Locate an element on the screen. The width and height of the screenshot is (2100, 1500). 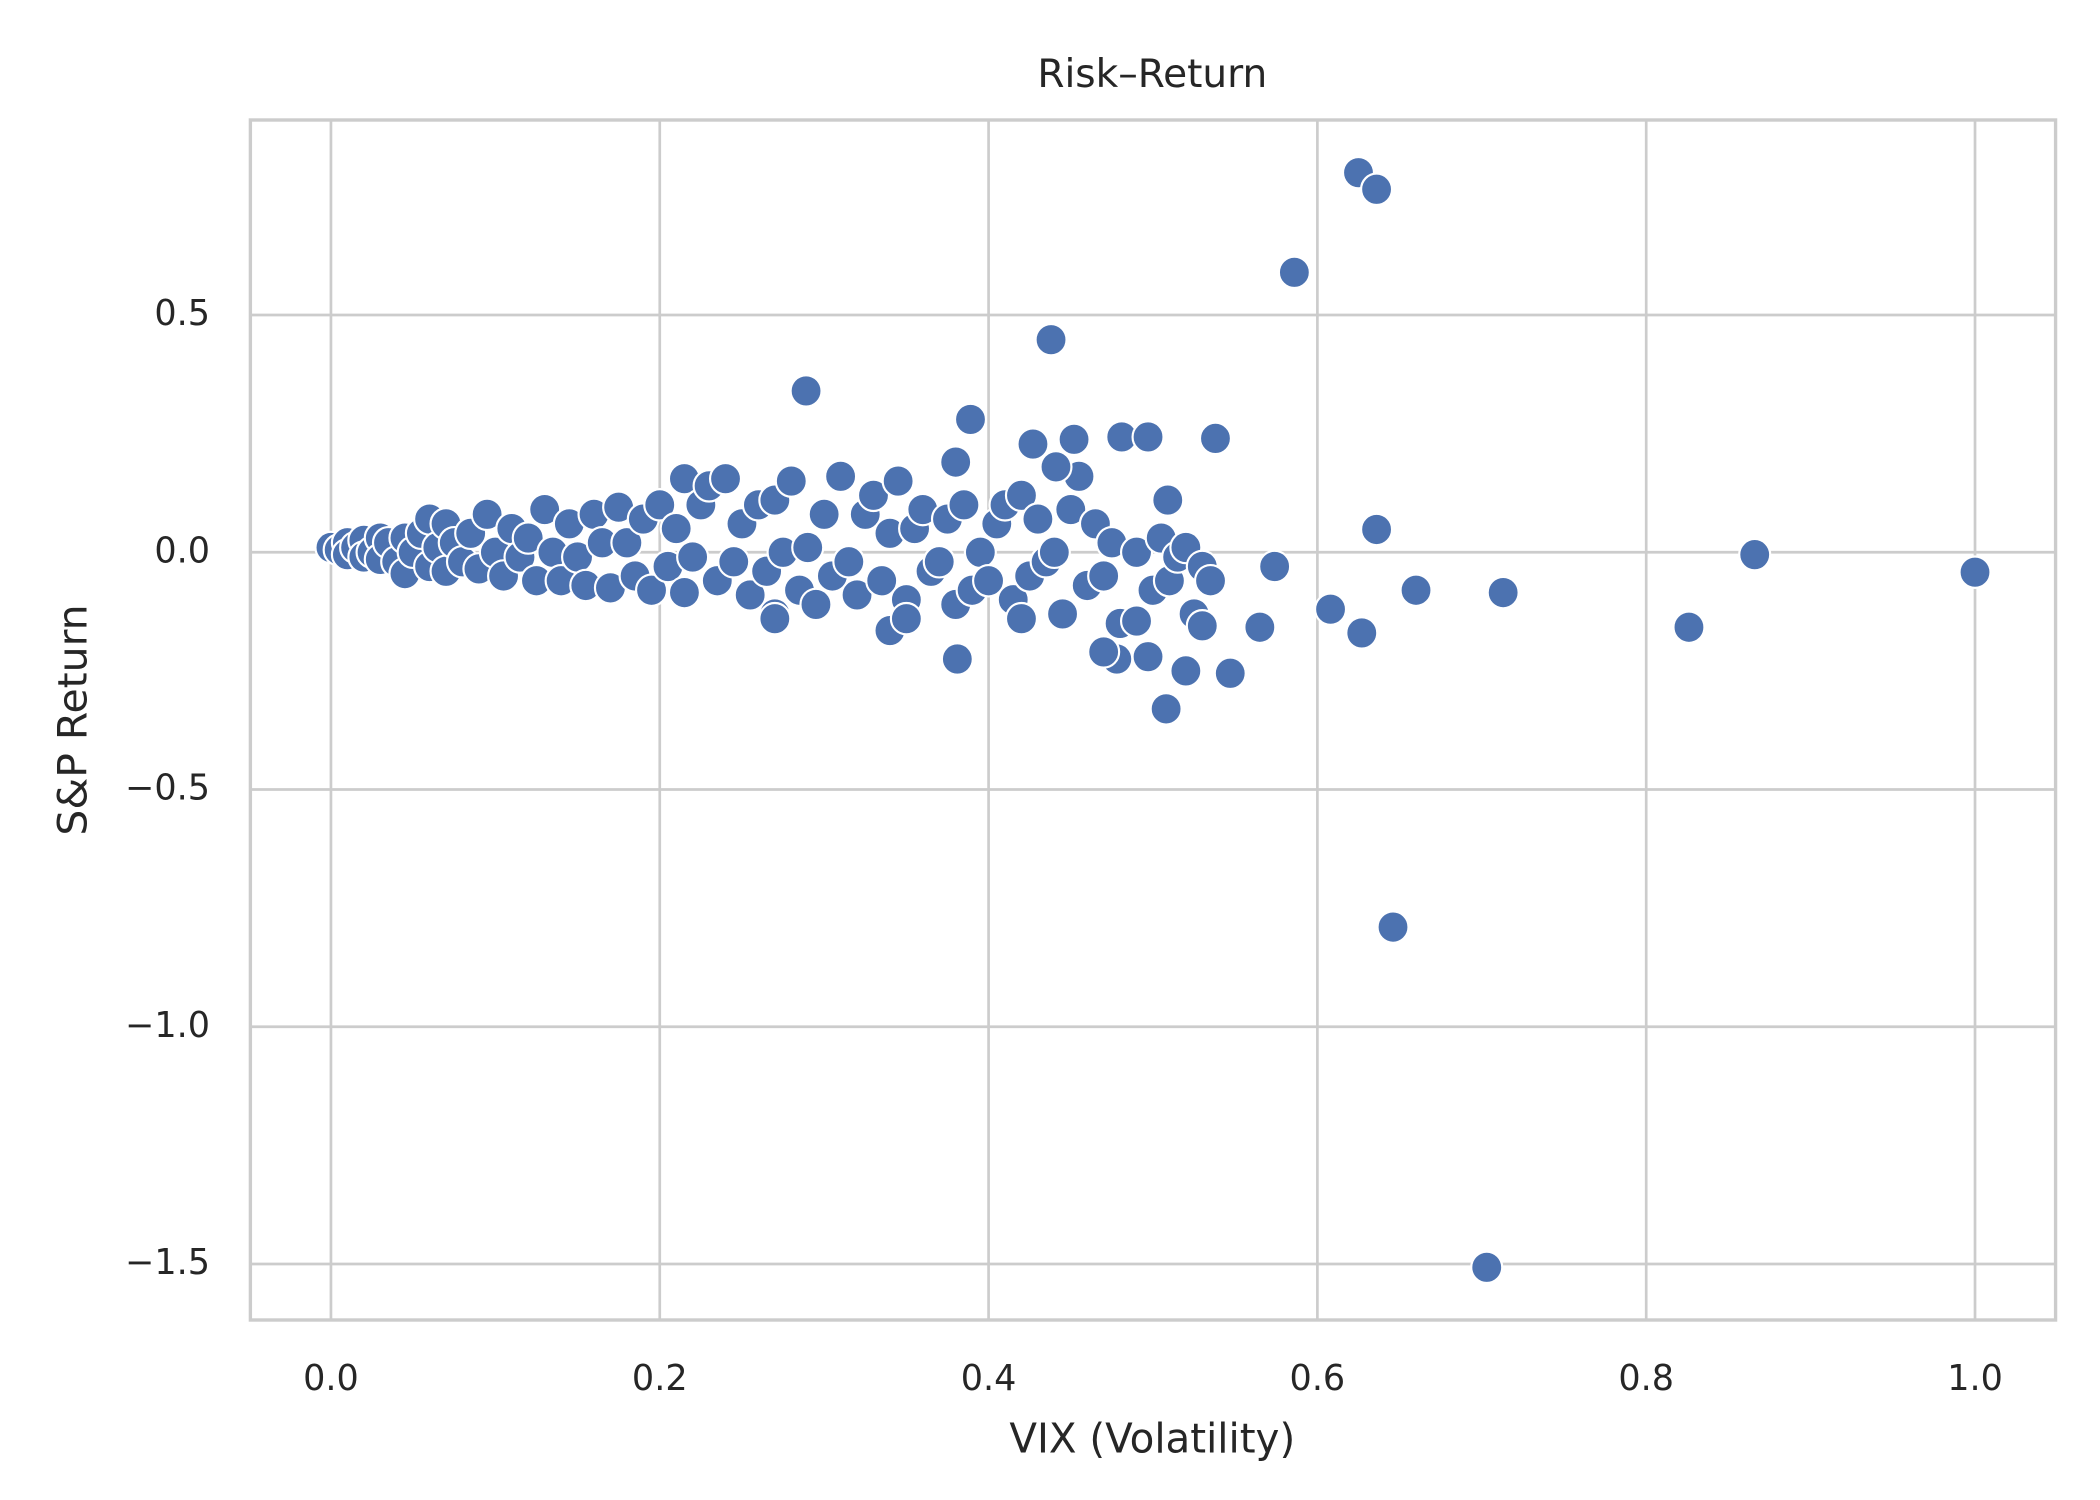
x-tick-label: 0.4 is located at coordinates (989, 1378).